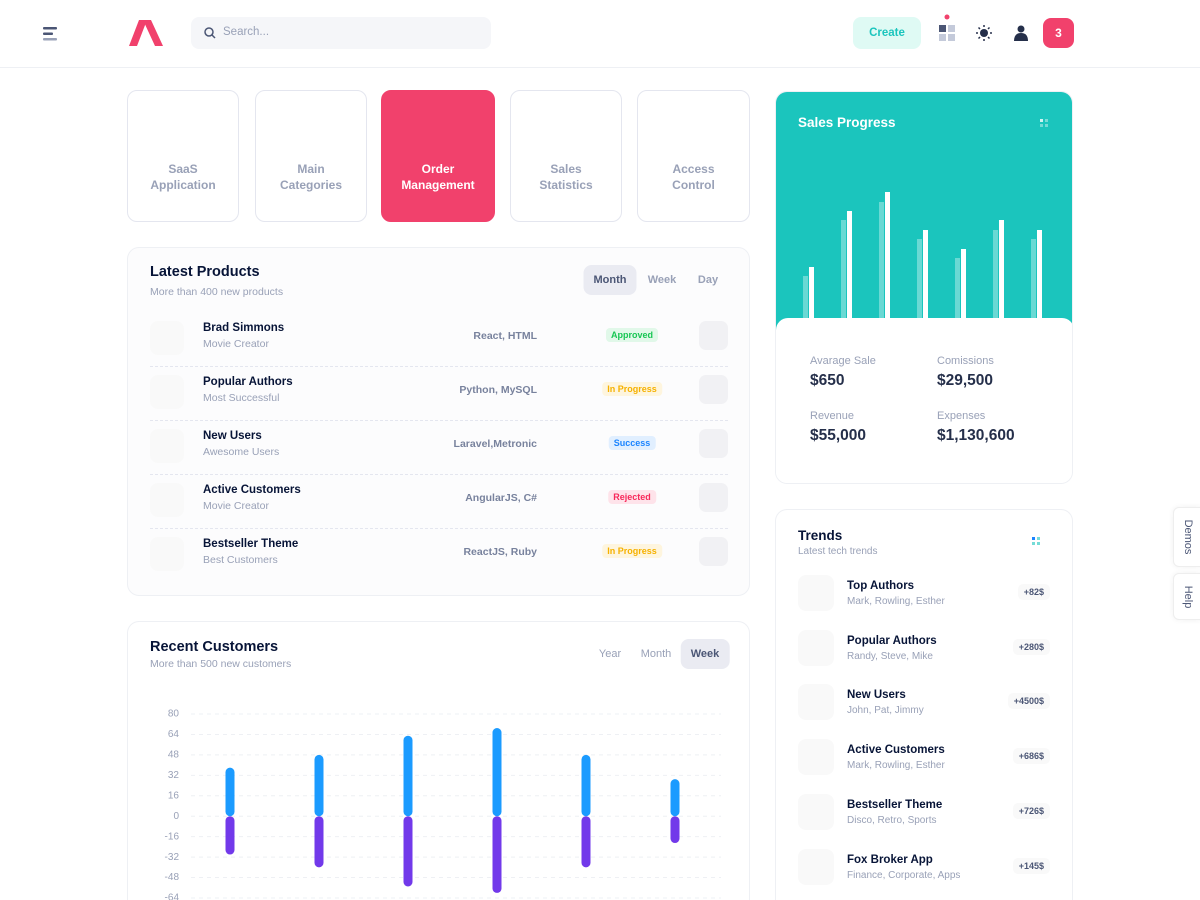  I want to click on trend-value: +82$, so click(1033, 592).